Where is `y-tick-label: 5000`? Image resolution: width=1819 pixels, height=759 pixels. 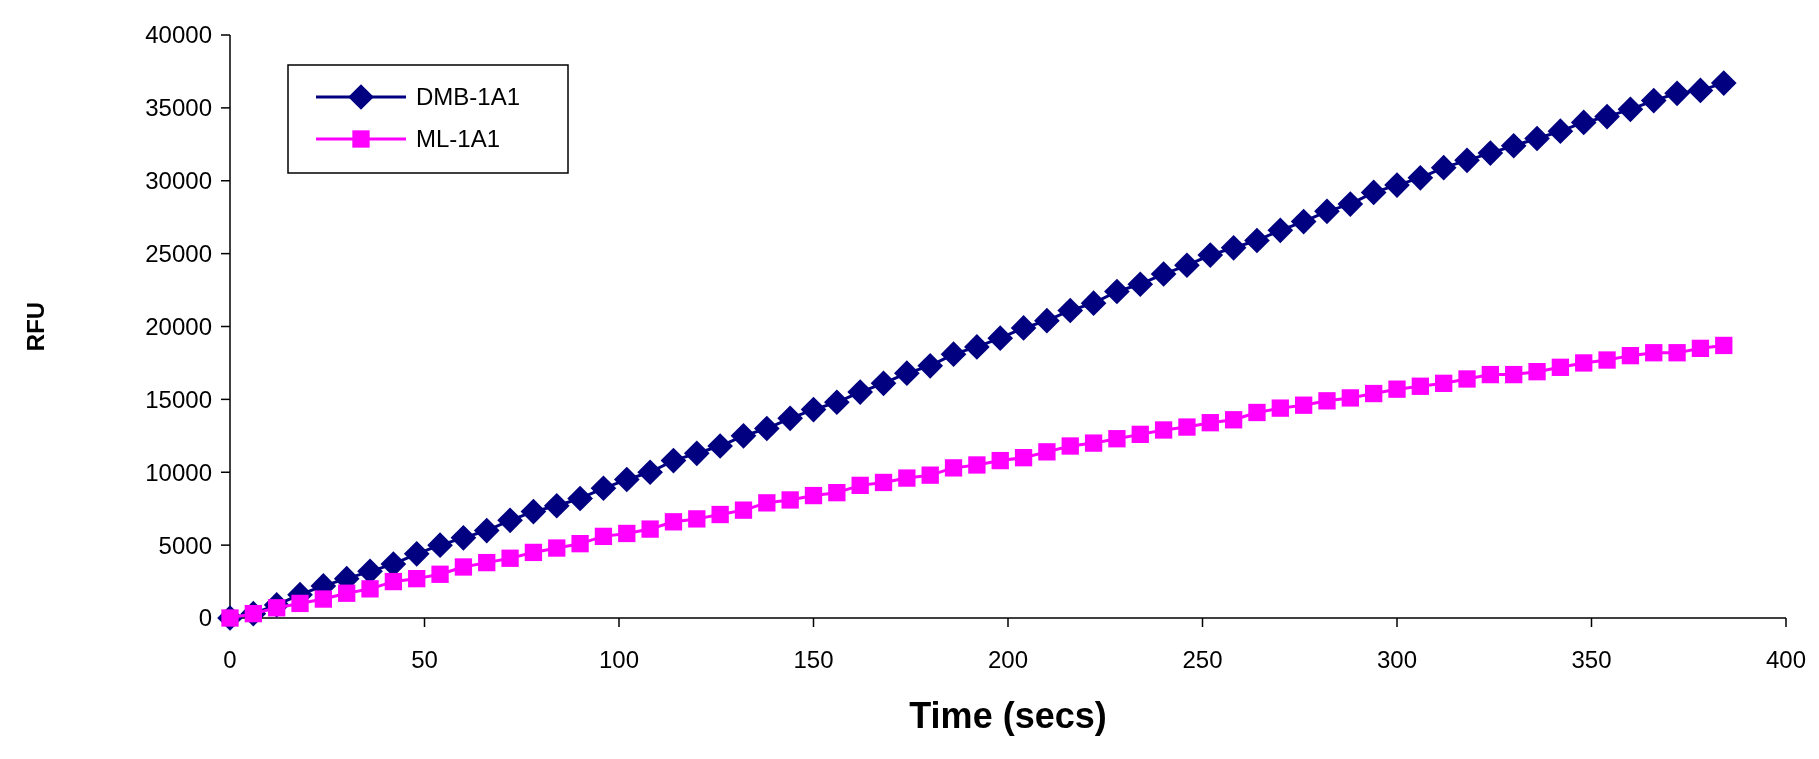
y-tick-label: 5000 is located at coordinates (185, 545).